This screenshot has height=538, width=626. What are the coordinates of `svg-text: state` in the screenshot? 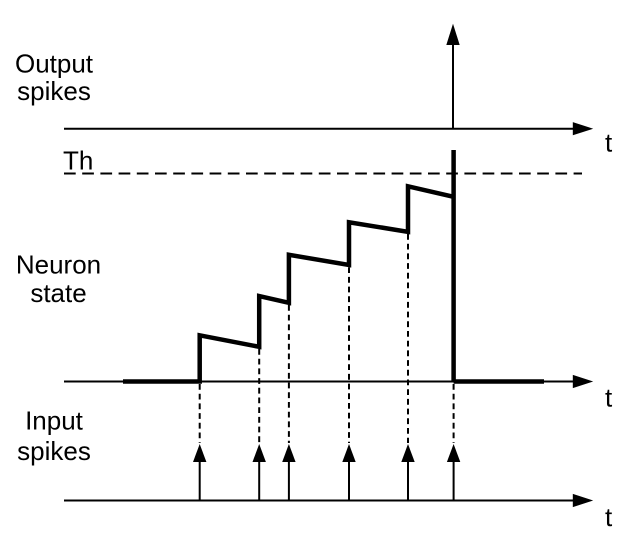 It's located at (58, 293).